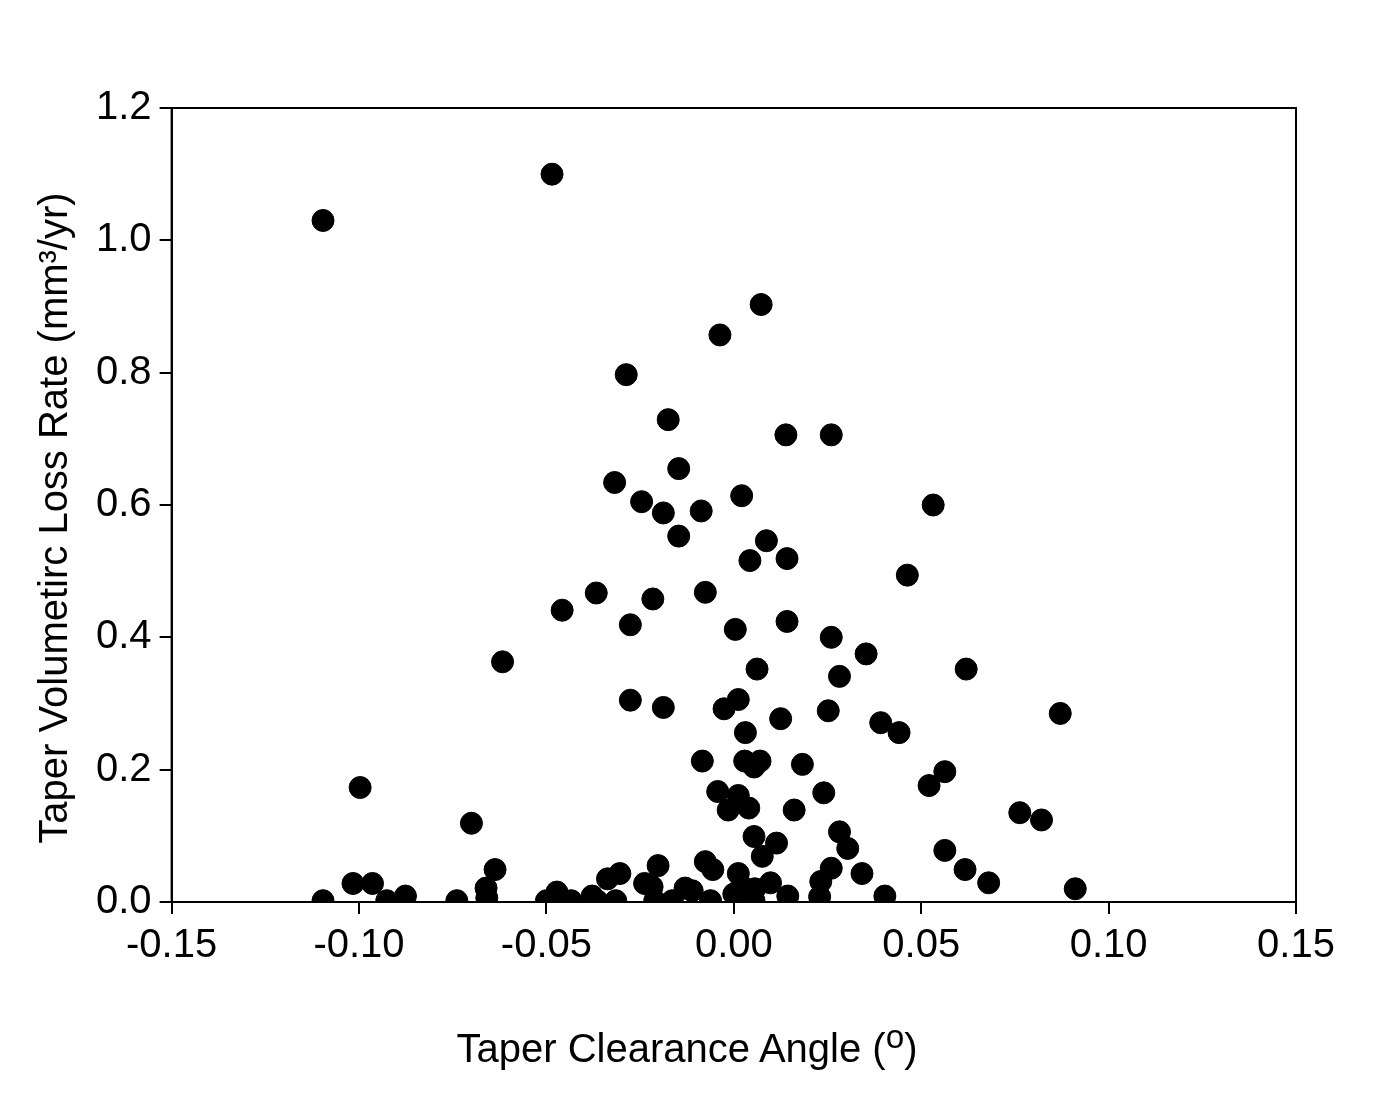 Image resolution: width=1374 pixels, height=1098 pixels. I want to click on y-tick-label: 1.2, so click(124, 105).